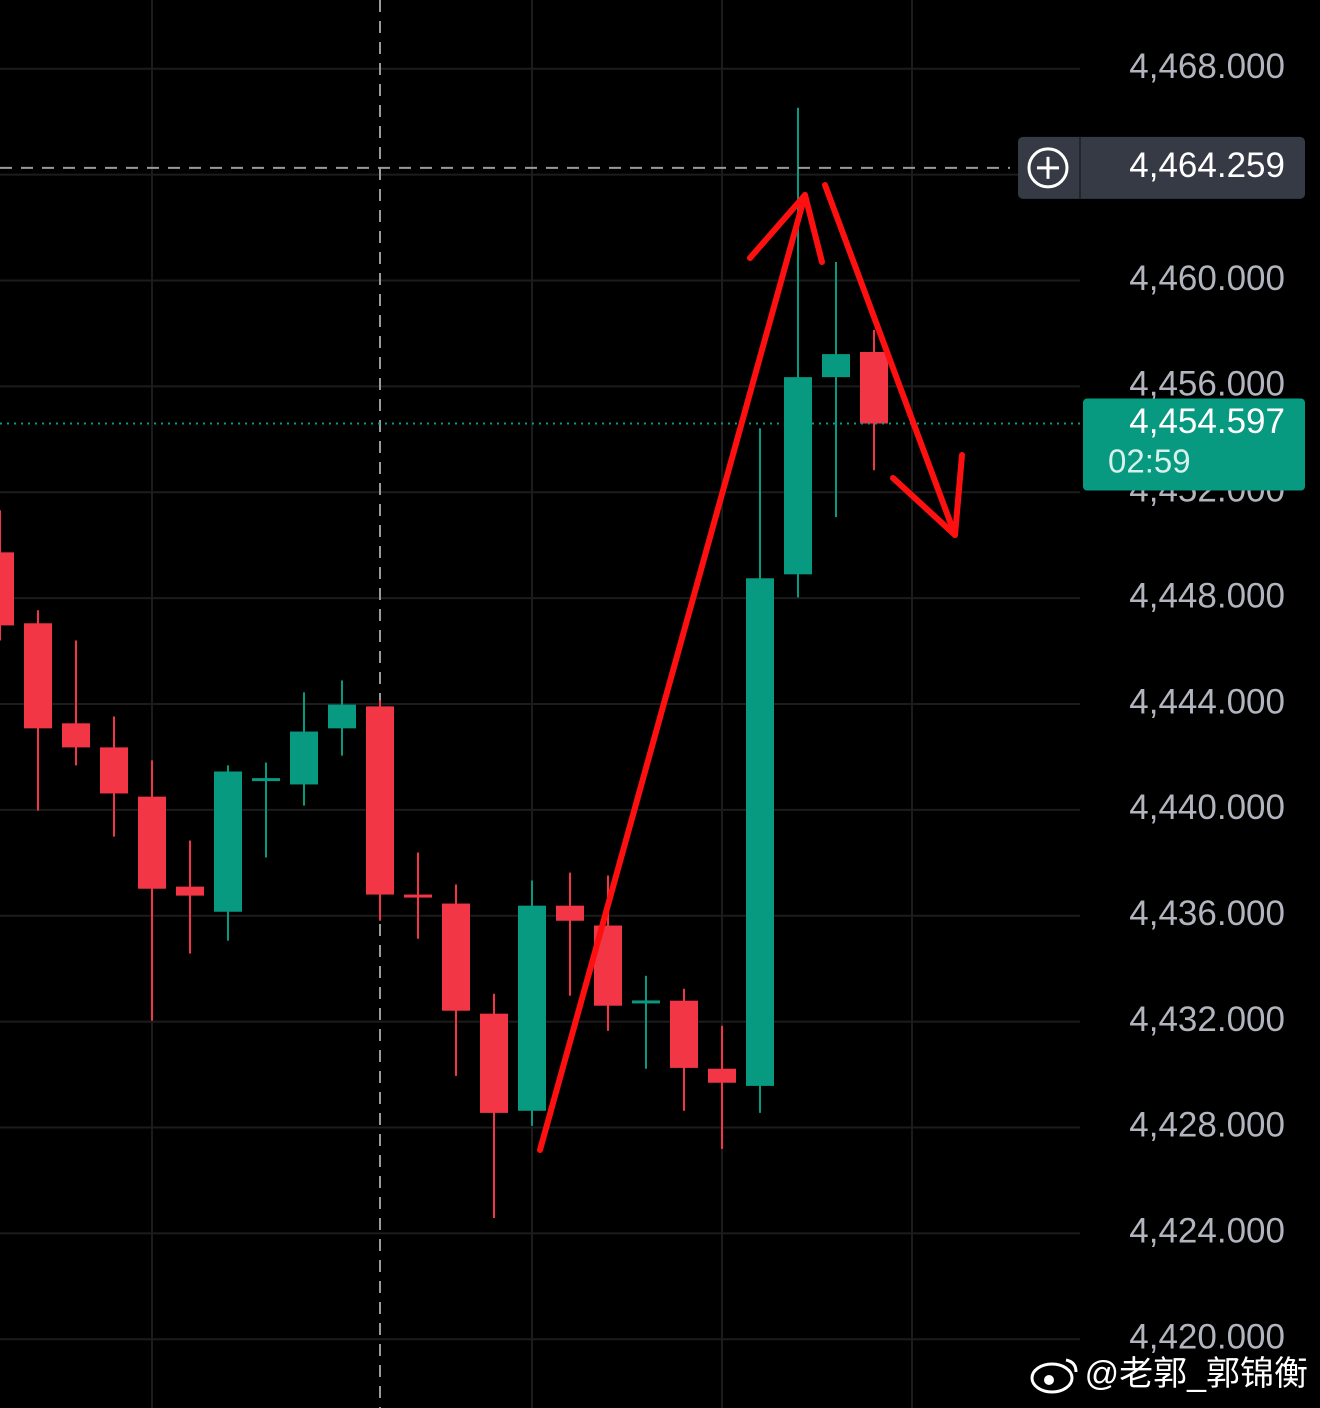 The width and height of the screenshot is (1320, 1408). What do you see at coordinates (1207, 595) in the screenshot?
I see `y-tick-label: 4,448.000` at bounding box center [1207, 595].